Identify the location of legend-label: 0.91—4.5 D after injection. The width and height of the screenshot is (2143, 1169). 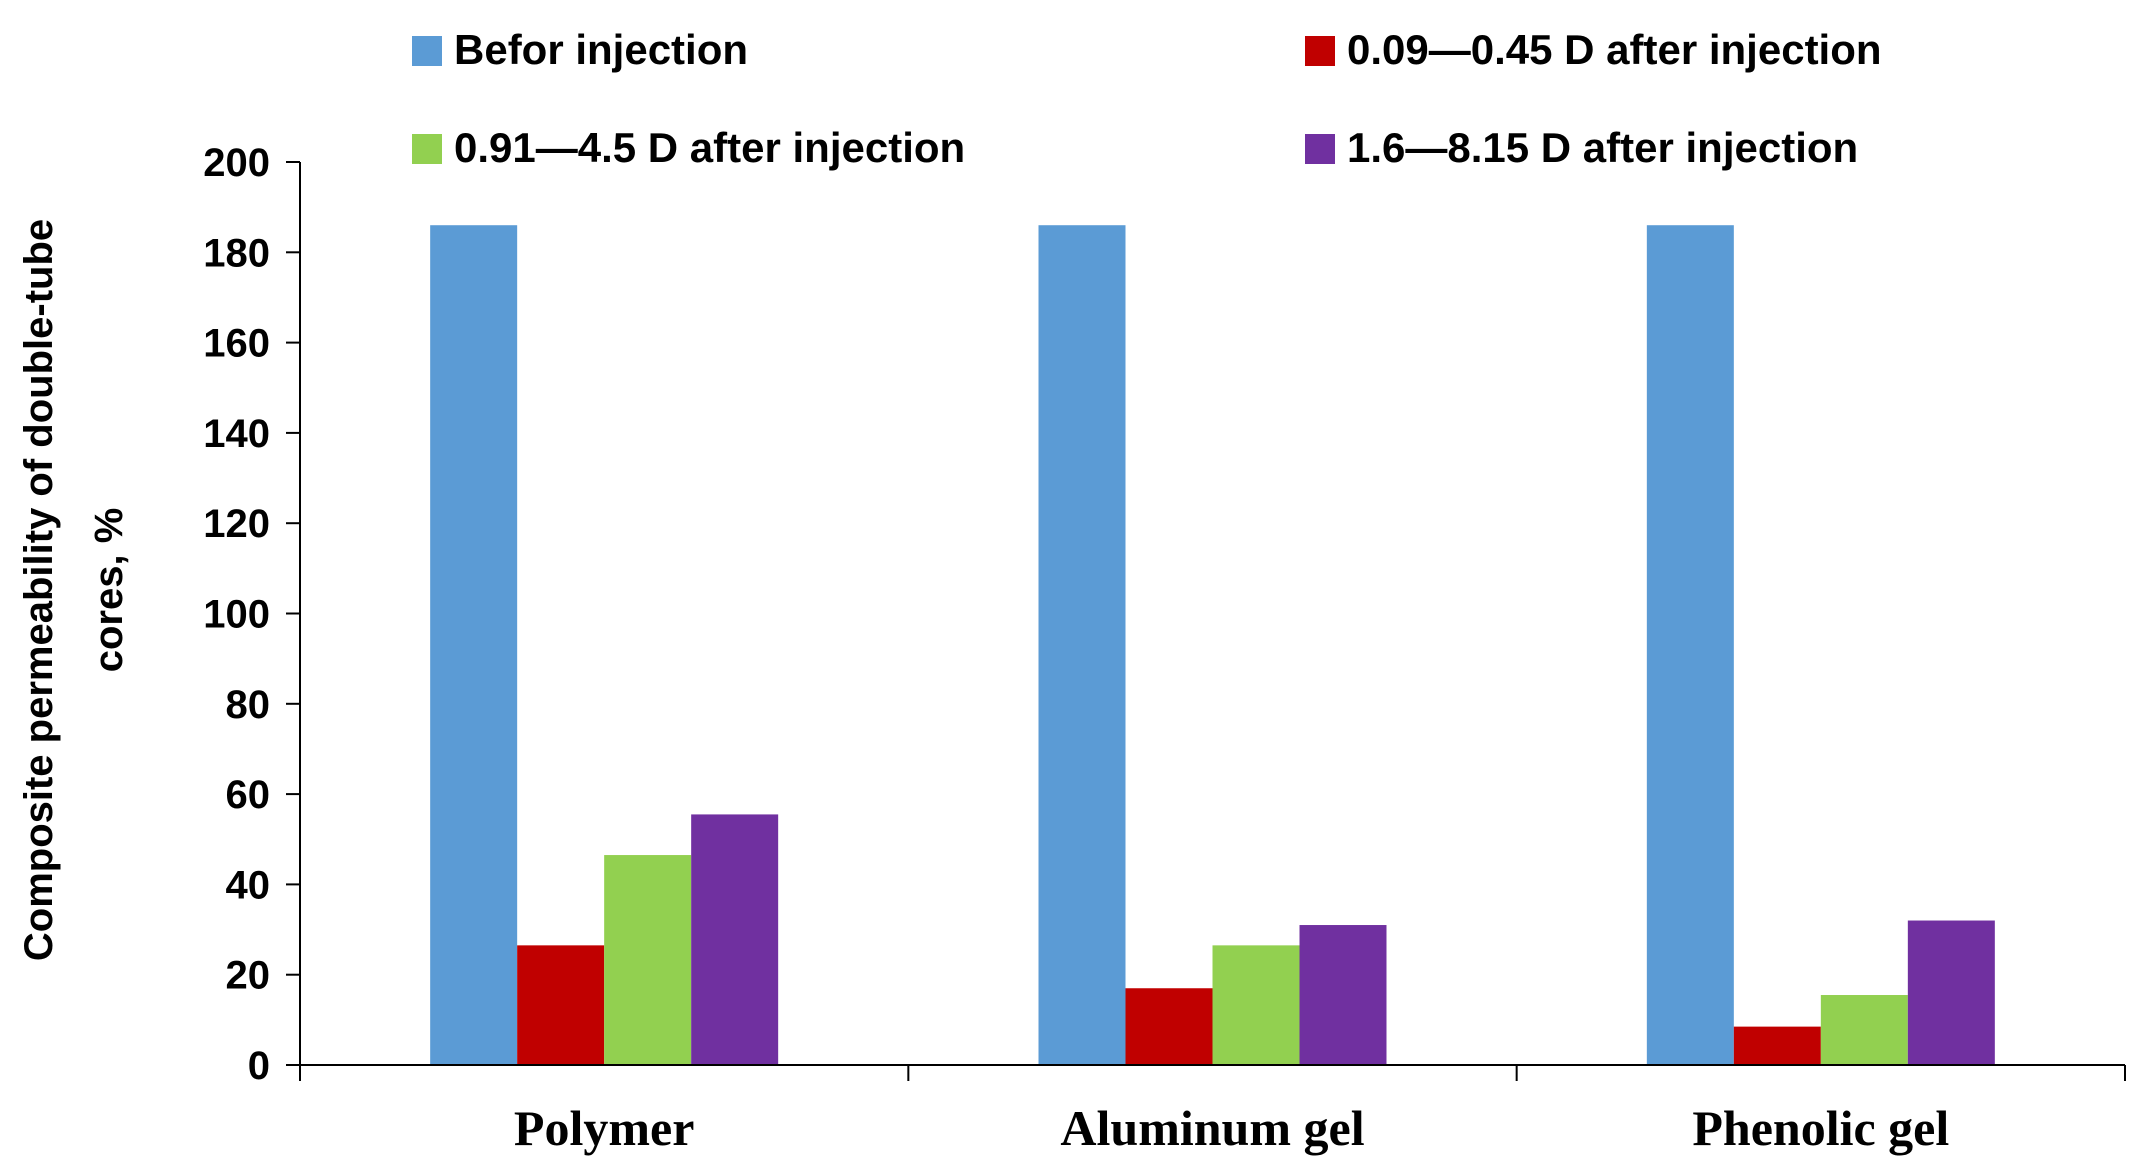
(709, 147).